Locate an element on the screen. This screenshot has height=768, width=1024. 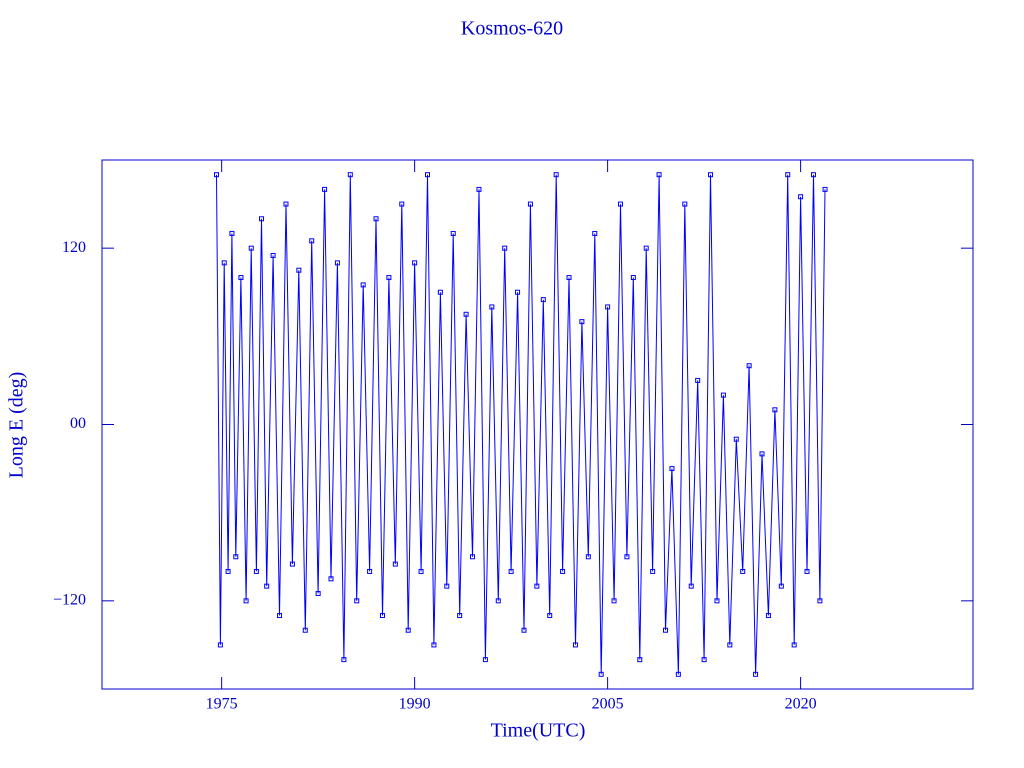
x-tick-label: 1990 is located at coordinates (415, 704).